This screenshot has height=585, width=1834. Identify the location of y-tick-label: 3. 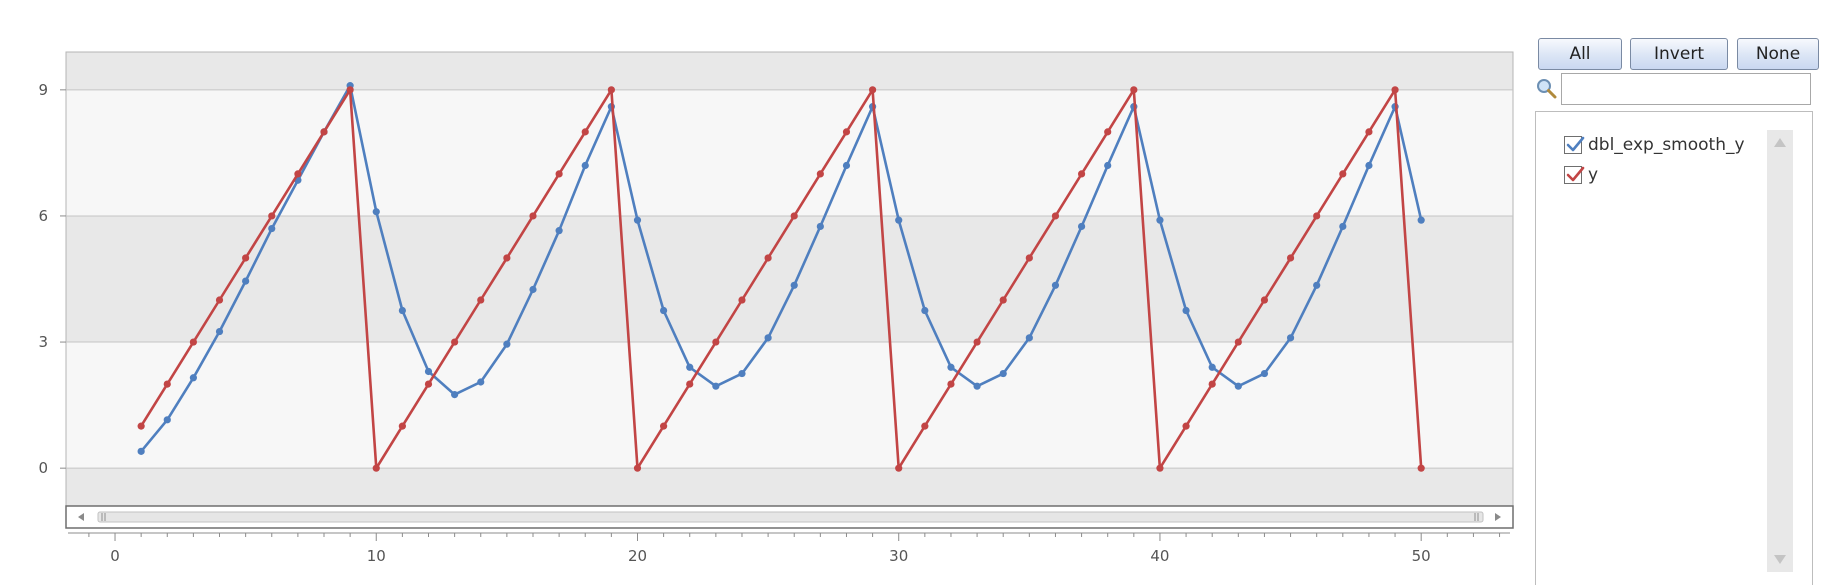
(43, 342).